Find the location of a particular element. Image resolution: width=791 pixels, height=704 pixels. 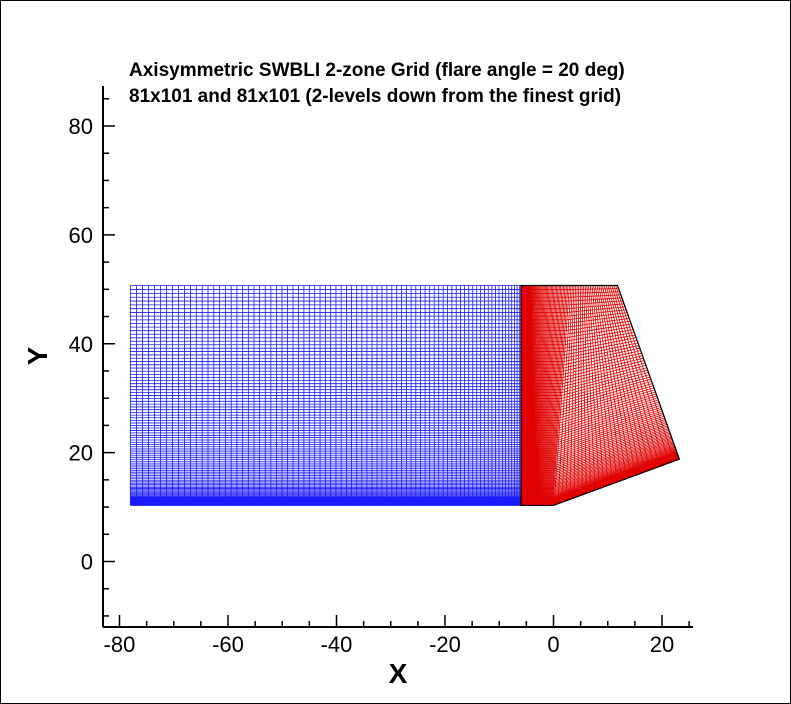

y-tick-label: 60 is located at coordinates (81, 235).